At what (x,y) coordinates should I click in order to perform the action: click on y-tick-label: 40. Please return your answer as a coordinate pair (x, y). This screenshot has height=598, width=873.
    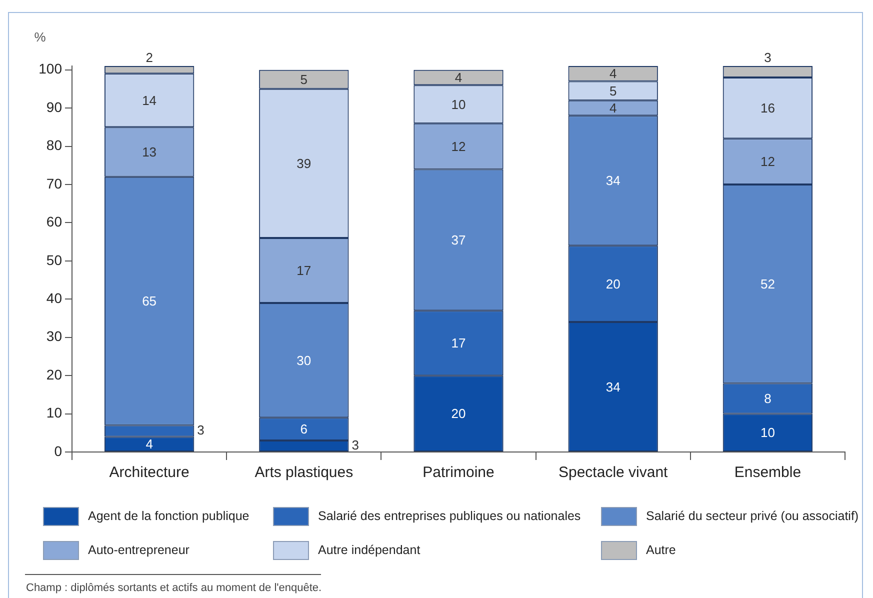
    Looking at the image, I should click on (54, 298).